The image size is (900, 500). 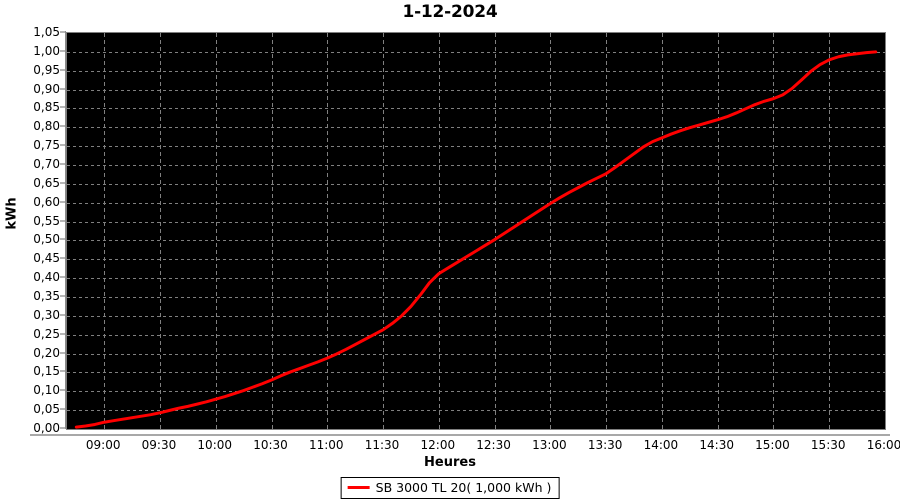 I want to click on chart-legend: SB 3000 TL 20( 1,000 kWh ), so click(x=450, y=488).